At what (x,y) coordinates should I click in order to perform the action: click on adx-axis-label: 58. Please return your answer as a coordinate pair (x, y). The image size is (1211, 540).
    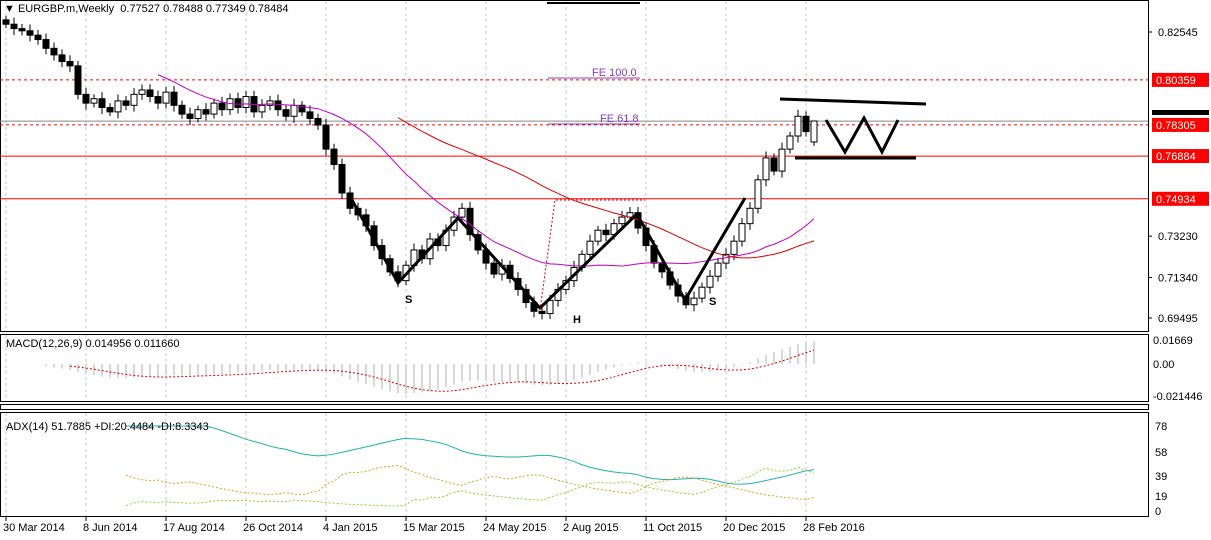
    Looking at the image, I should click on (1161, 453).